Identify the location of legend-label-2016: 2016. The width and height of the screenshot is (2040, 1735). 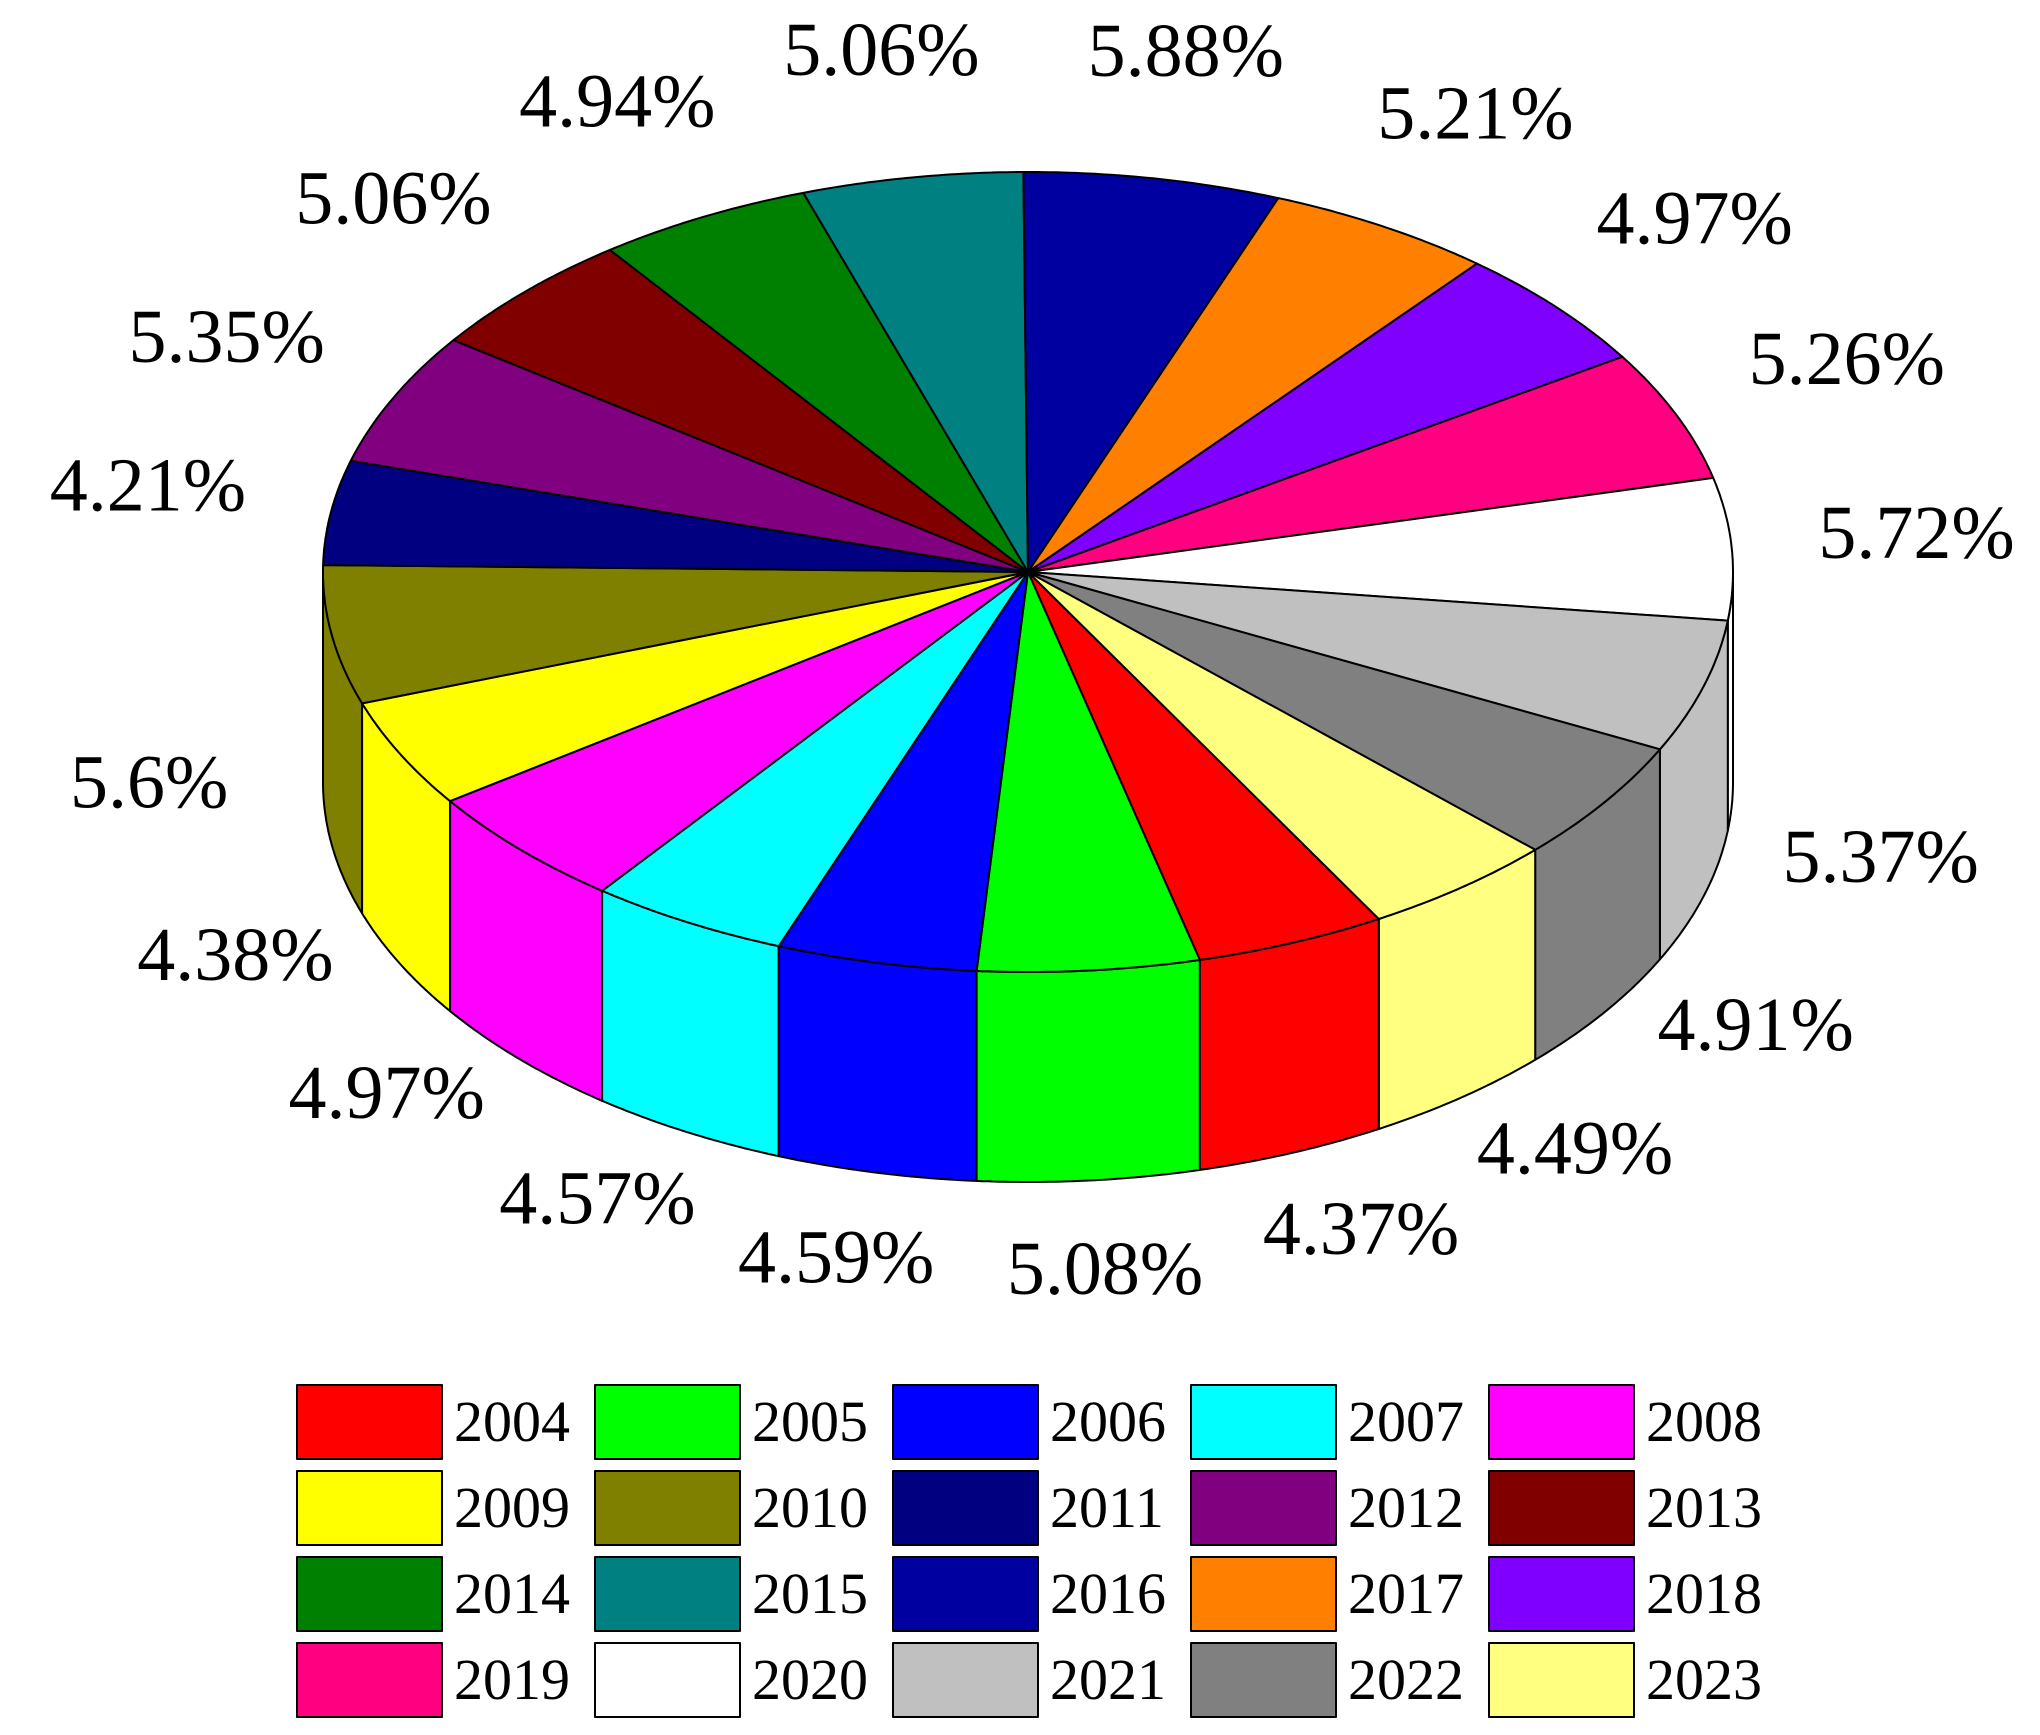
(1108, 1593).